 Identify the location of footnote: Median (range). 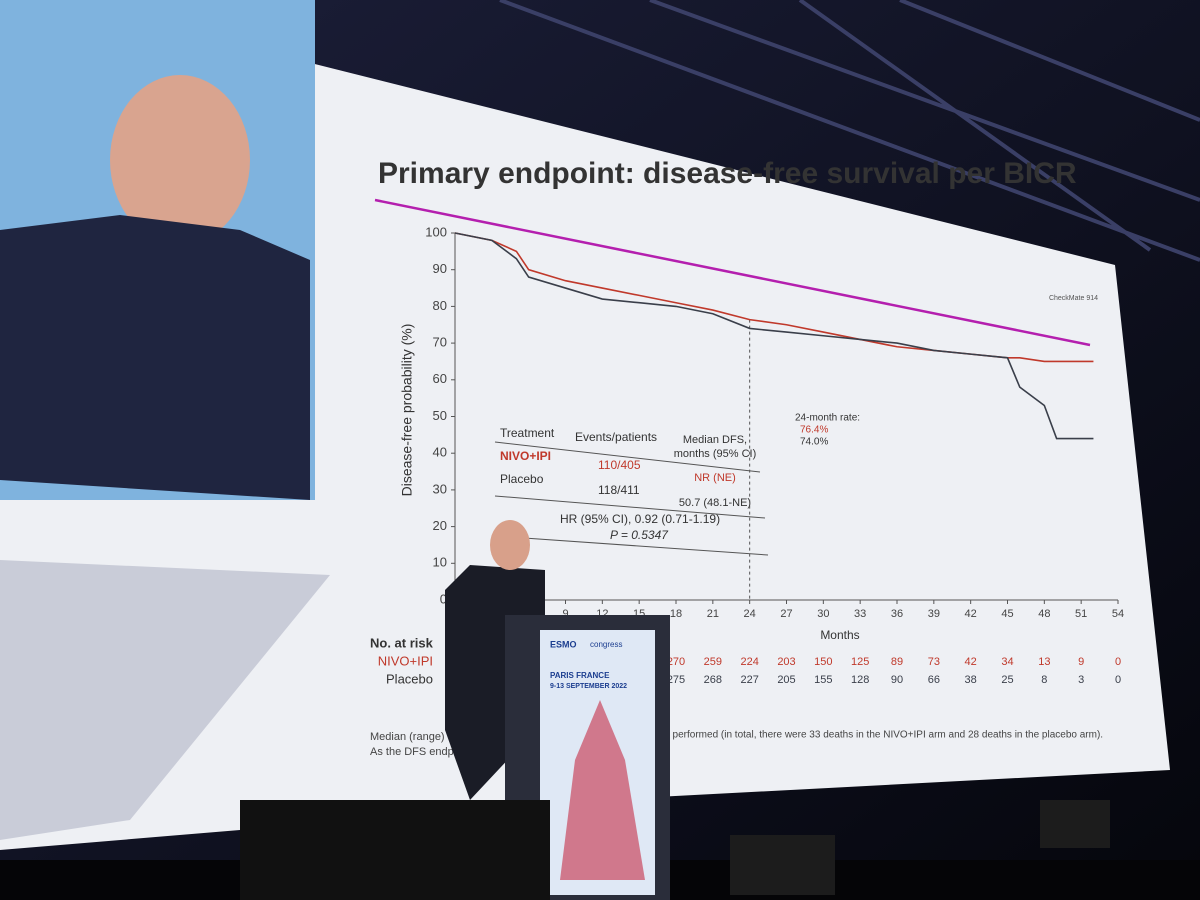
(407, 737).